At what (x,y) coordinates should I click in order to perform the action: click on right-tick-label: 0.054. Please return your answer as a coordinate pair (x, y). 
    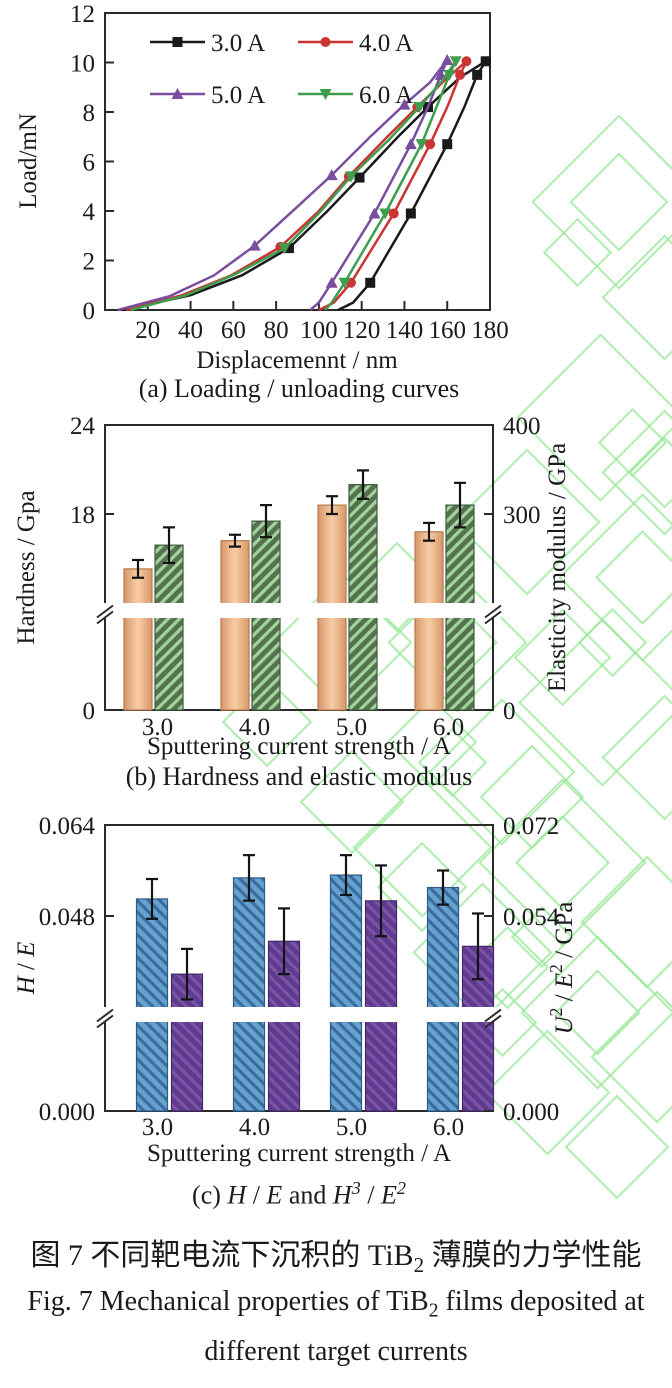
    Looking at the image, I should click on (531, 917).